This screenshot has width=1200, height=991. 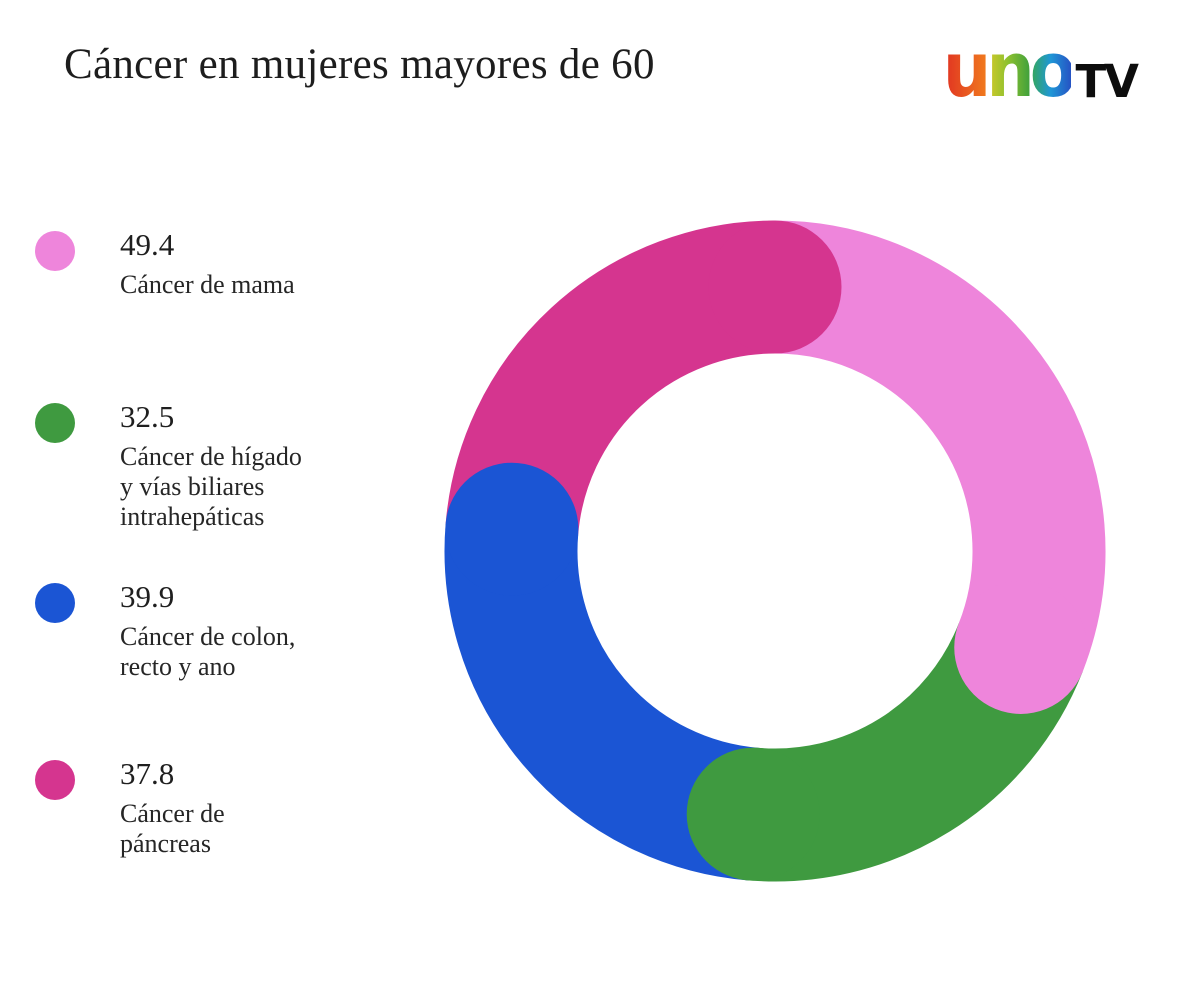 I want to click on legend-label-line: Cáncer de mama, so click(x=207, y=284).